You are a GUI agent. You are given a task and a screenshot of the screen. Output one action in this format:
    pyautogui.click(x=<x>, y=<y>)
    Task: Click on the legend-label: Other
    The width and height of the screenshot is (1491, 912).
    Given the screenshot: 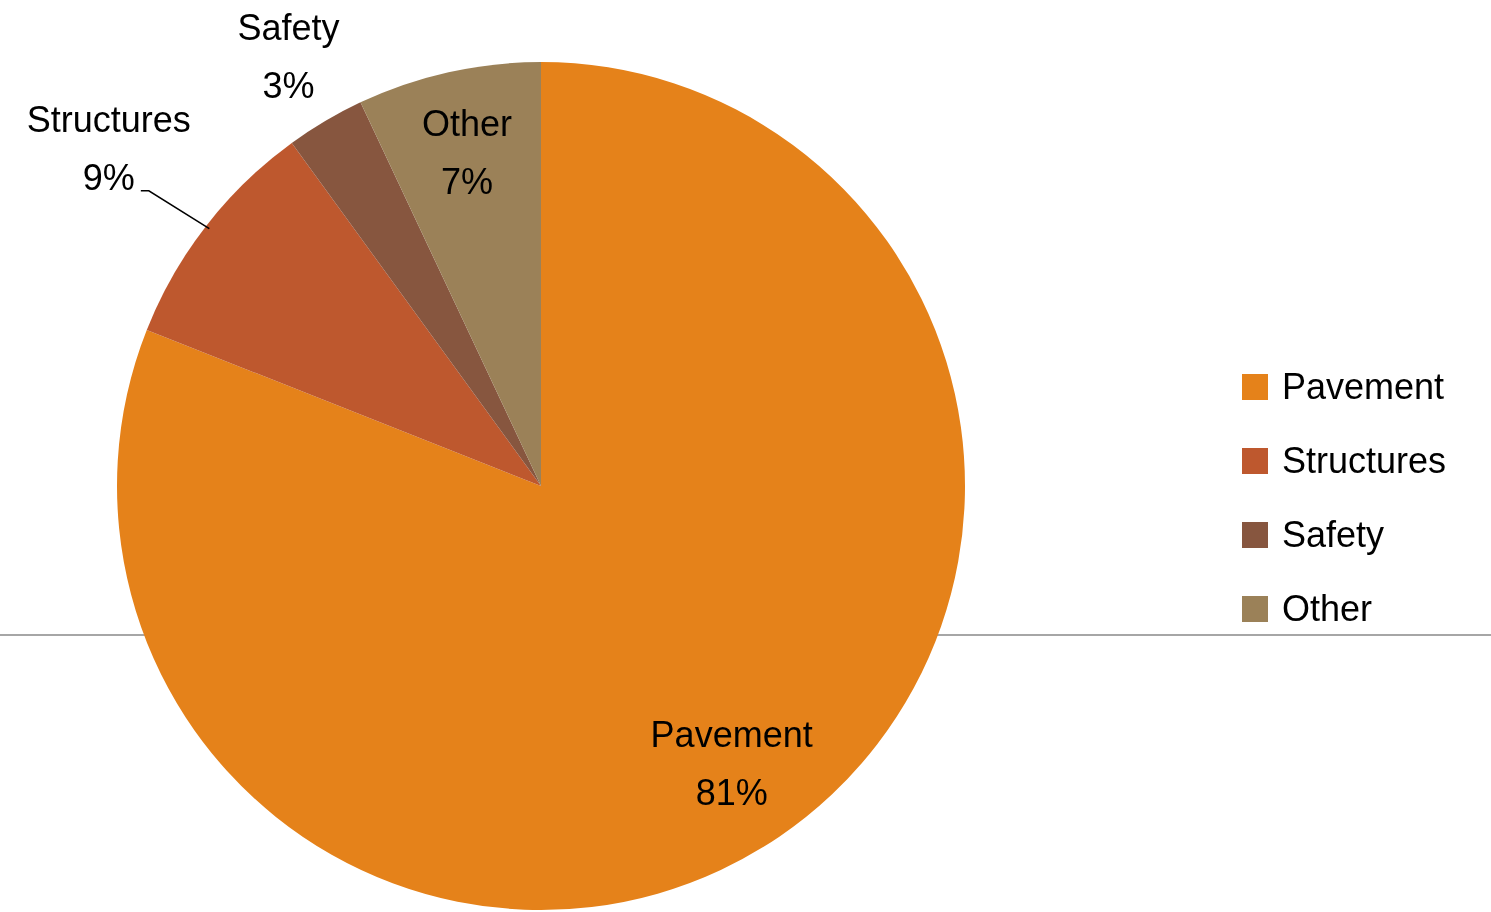 What is the action you would take?
    pyautogui.click(x=1327, y=609)
    